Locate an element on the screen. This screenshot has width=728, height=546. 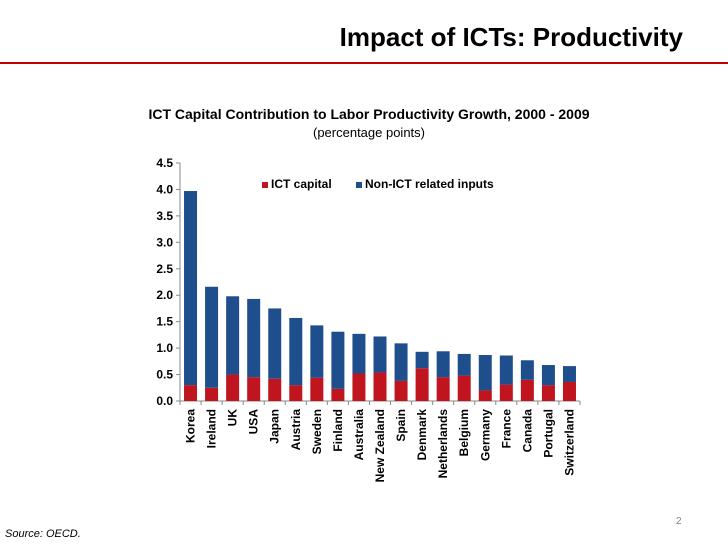
x-category-label: New Zealand is located at coordinates (380, 445).